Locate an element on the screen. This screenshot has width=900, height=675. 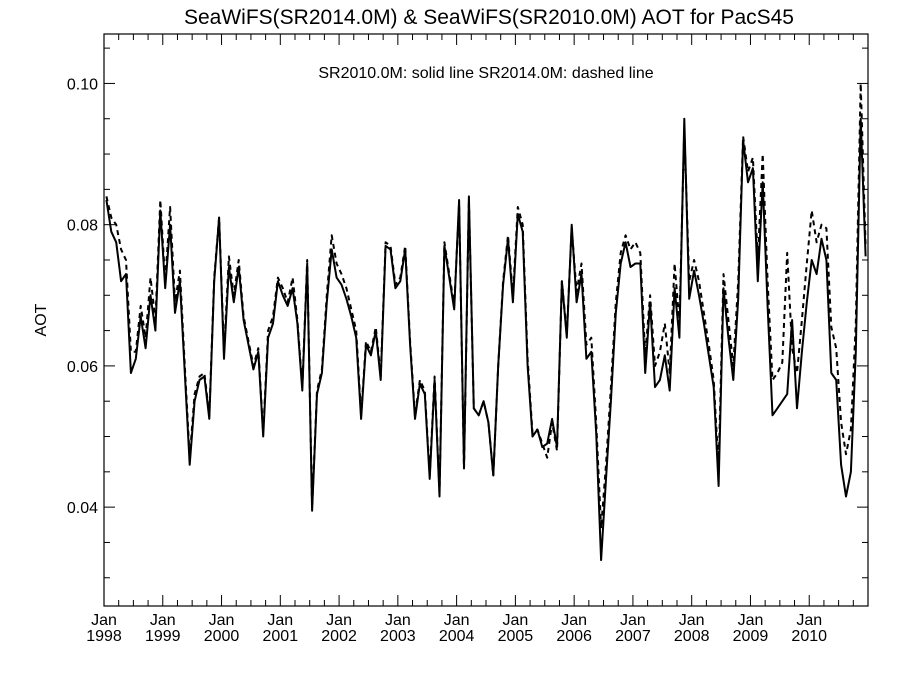
y-tick-label: 0.04 is located at coordinates (82, 508).